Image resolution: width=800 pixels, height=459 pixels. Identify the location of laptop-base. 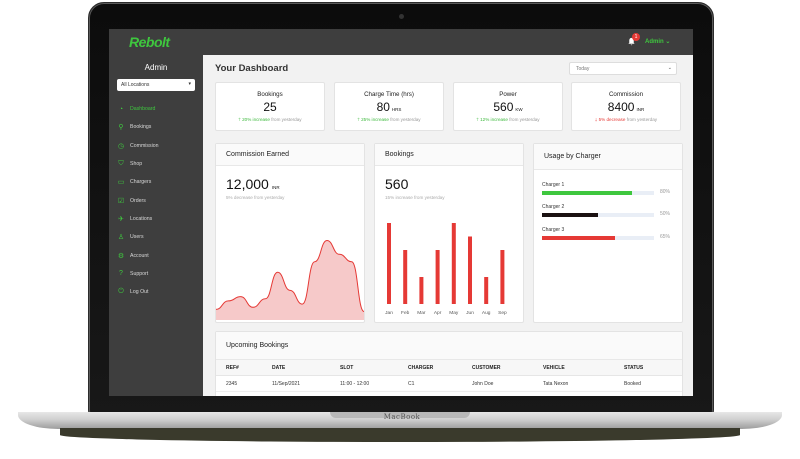
(400, 420).